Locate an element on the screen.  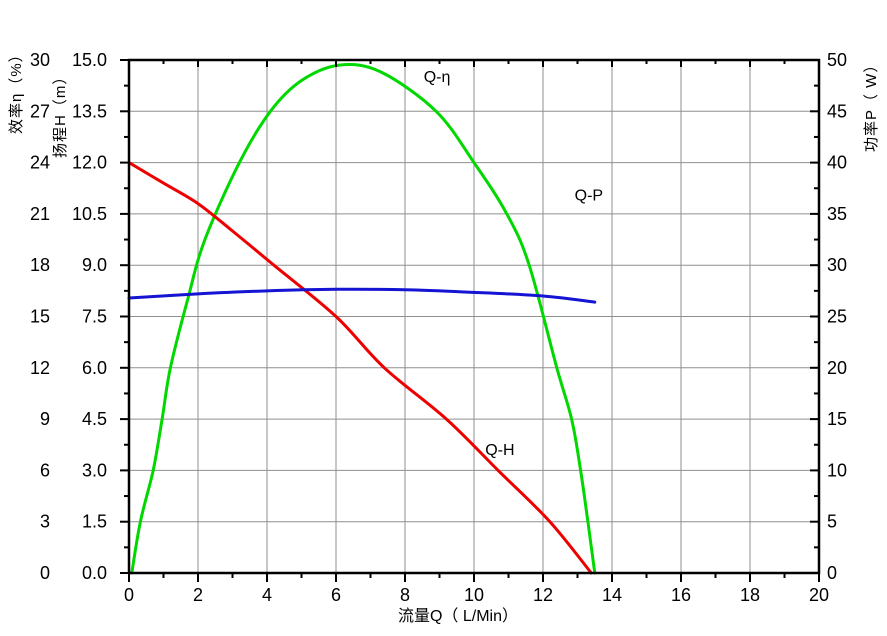
power-axis-title: 功率P（ W） is located at coordinates (871, 104).